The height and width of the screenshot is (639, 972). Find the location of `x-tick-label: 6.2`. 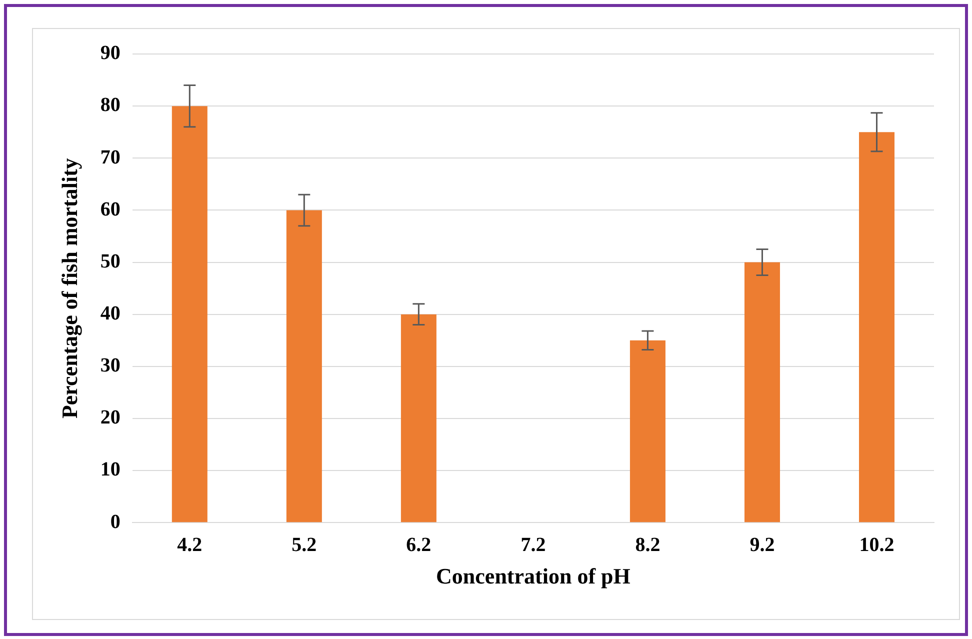

x-tick-label: 6.2 is located at coordinates (419, 545).